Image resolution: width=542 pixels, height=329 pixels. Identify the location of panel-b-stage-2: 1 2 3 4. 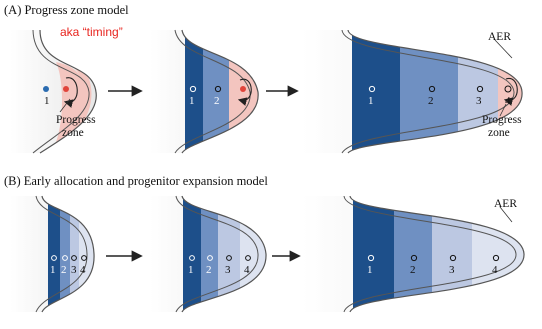
(208, 254).